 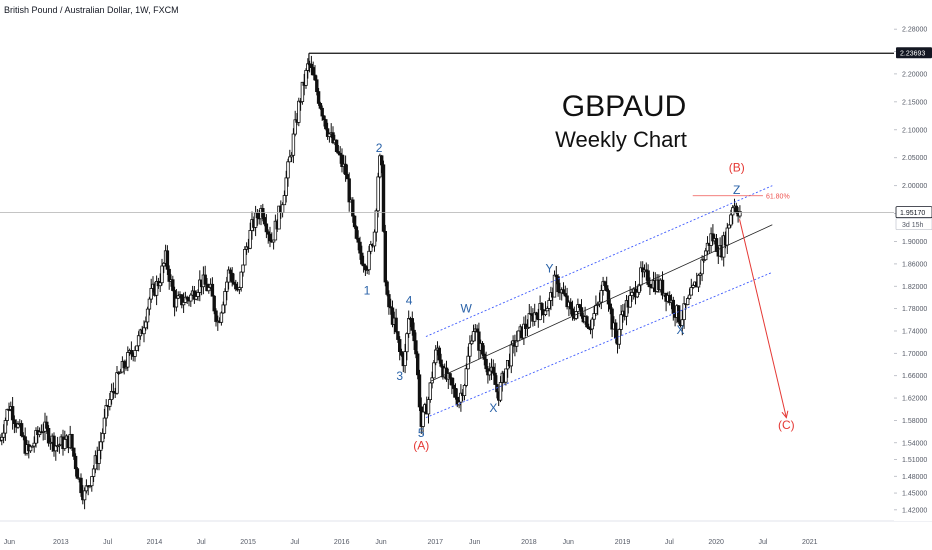 I want to click on chart-annotation-subtitle: Weekly Chart, so click(x=621, y=139).